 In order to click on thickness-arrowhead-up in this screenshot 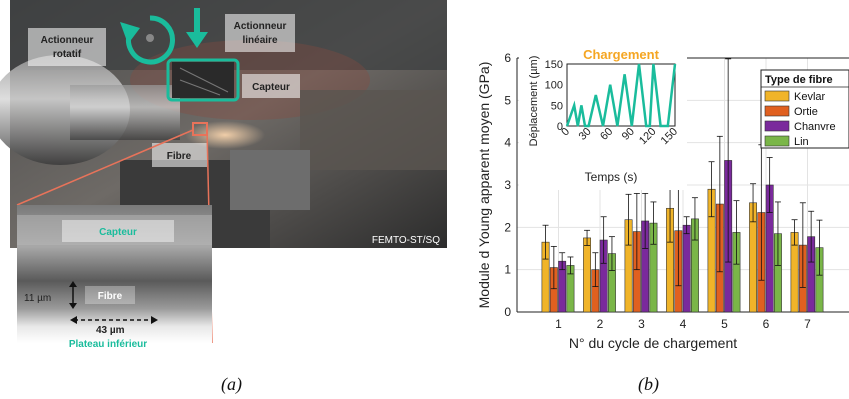, I will do `click(73, 284)`.